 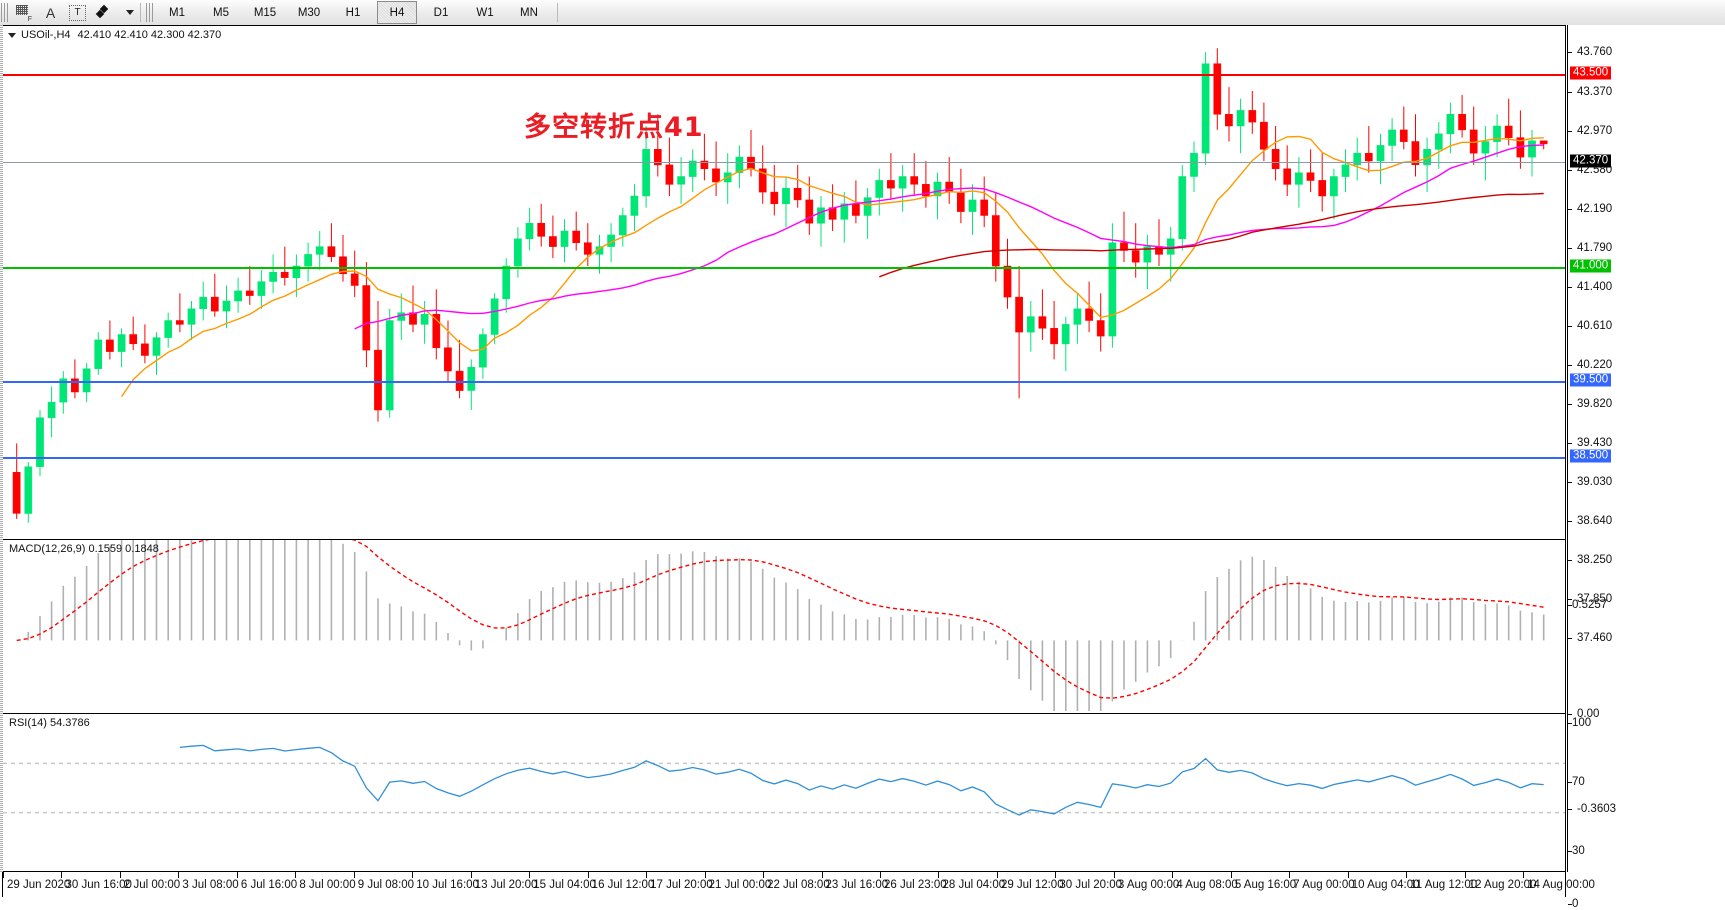 I want to click on timeframe-w1: W1, so click(x=485, y=12).